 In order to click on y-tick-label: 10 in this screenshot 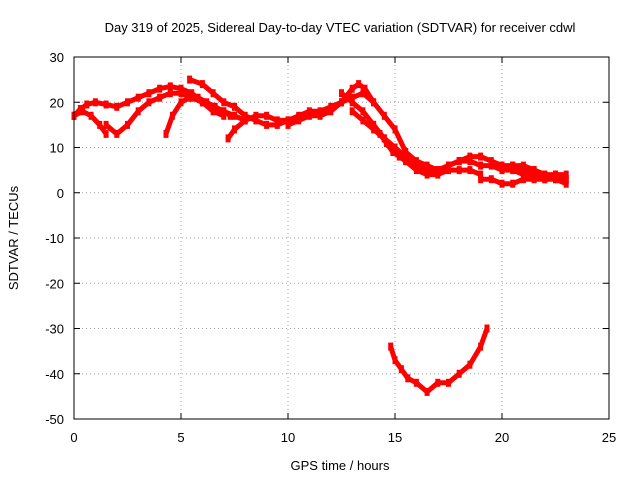, I will do `click(57, 148)`.